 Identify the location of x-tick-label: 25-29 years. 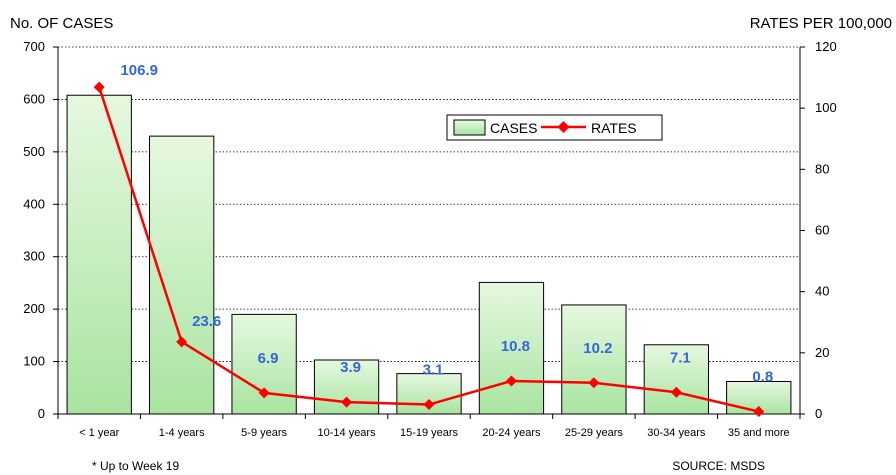
(594, 433).